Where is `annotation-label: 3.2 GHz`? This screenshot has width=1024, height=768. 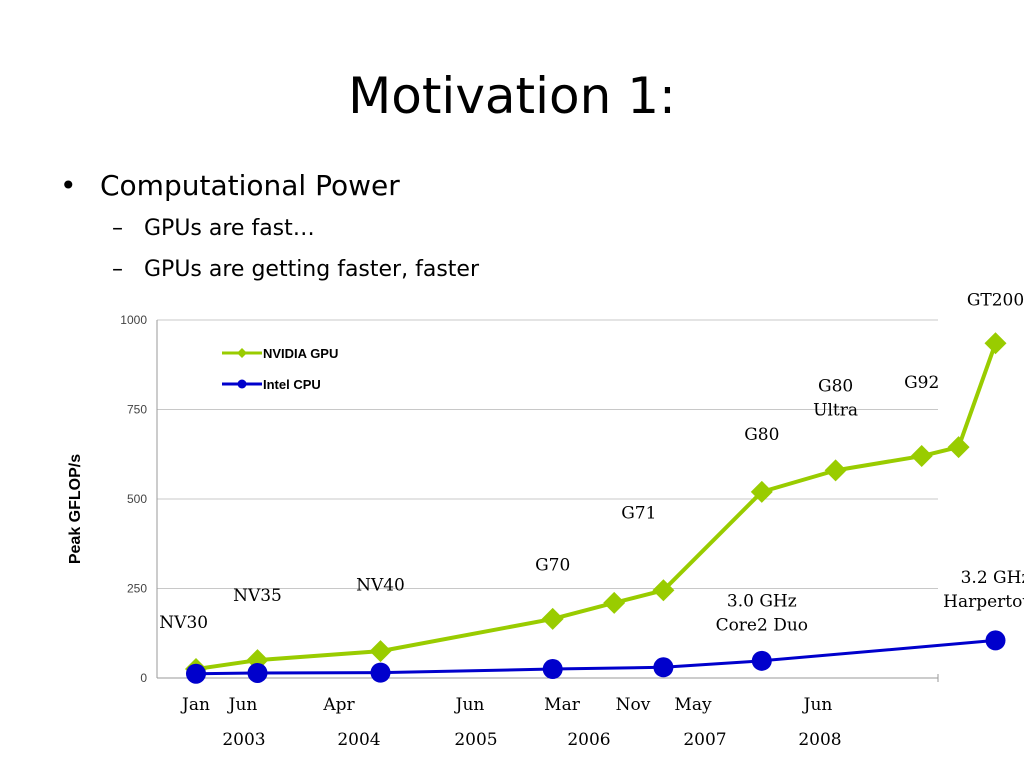
annotation-label: 3.2 GHz is located at coordinates (992, 578).